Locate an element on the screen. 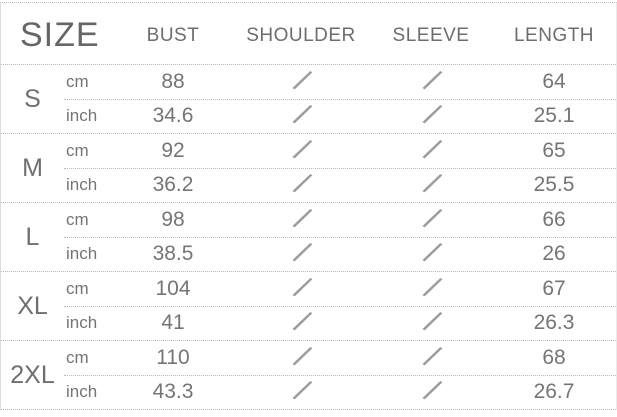  length-value-inch: 25.5 is located at coordinates (554, 185).